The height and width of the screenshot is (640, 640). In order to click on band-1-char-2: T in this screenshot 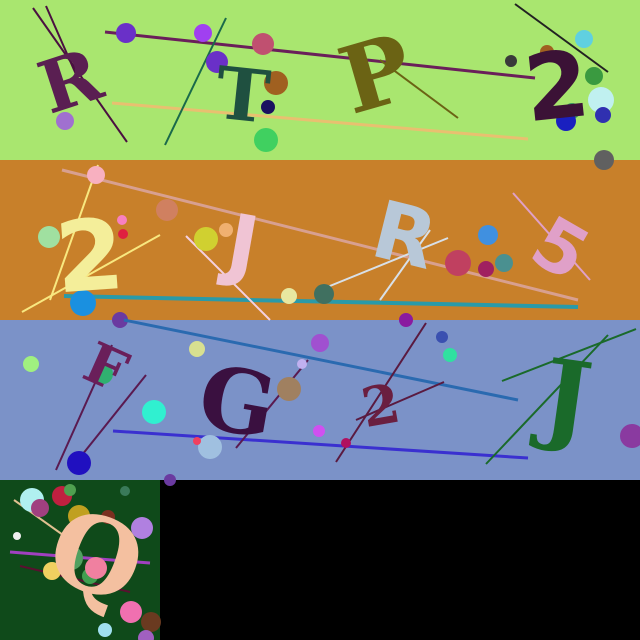, I will do `click(243, 95)`.